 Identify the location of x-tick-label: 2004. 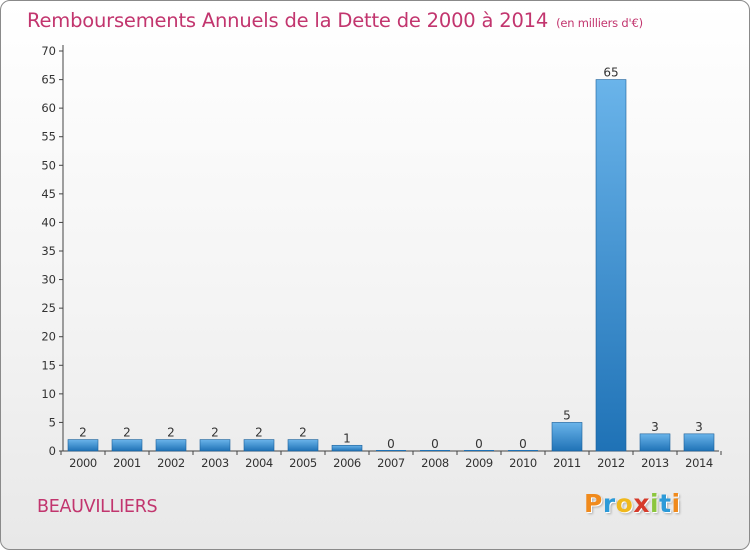
(259, 463).